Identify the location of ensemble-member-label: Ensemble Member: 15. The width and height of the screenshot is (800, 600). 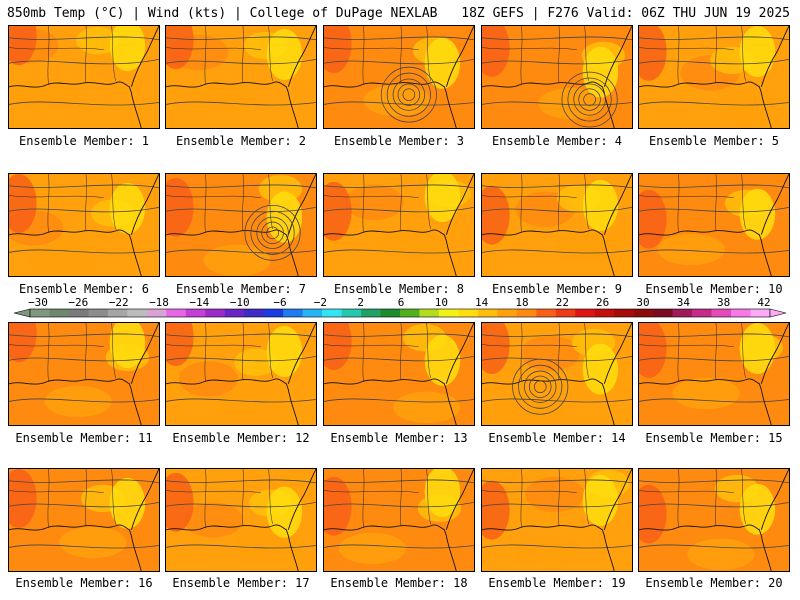
(714, 438).